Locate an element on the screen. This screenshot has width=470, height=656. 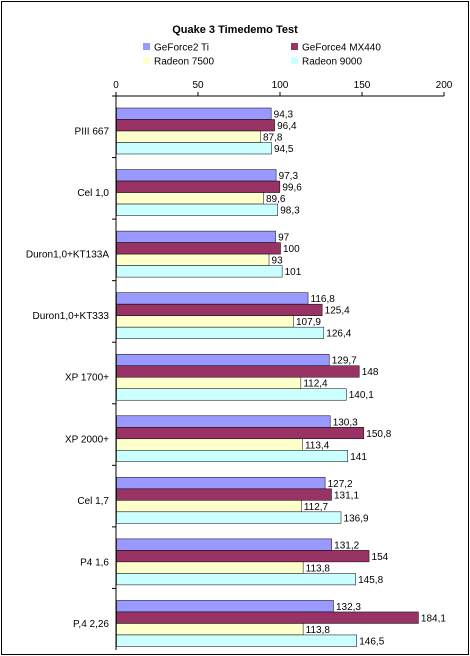
bar-geforce2-ti-duron1-0-kt333 is located at coordinates (212, 298).